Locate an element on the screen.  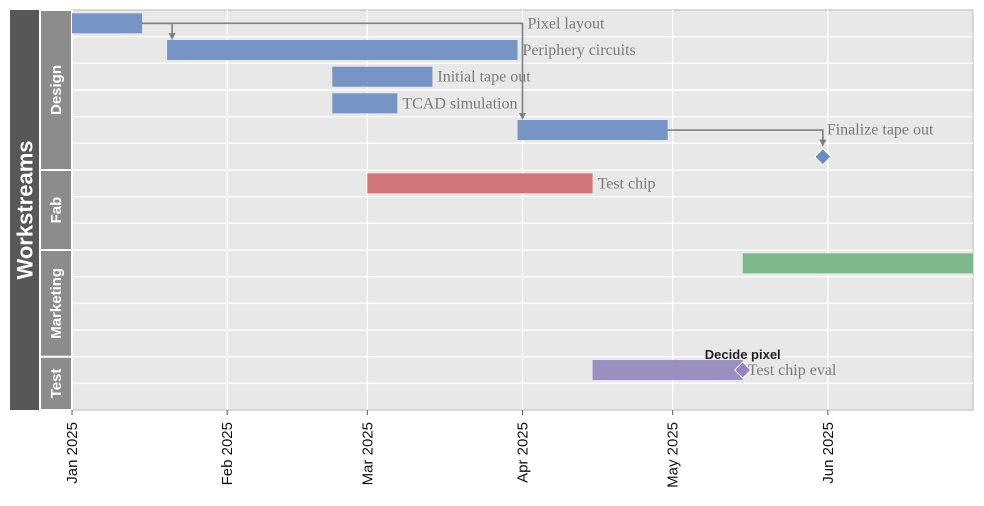
milestone-decide-pixel is located at coordinates (743, 370).